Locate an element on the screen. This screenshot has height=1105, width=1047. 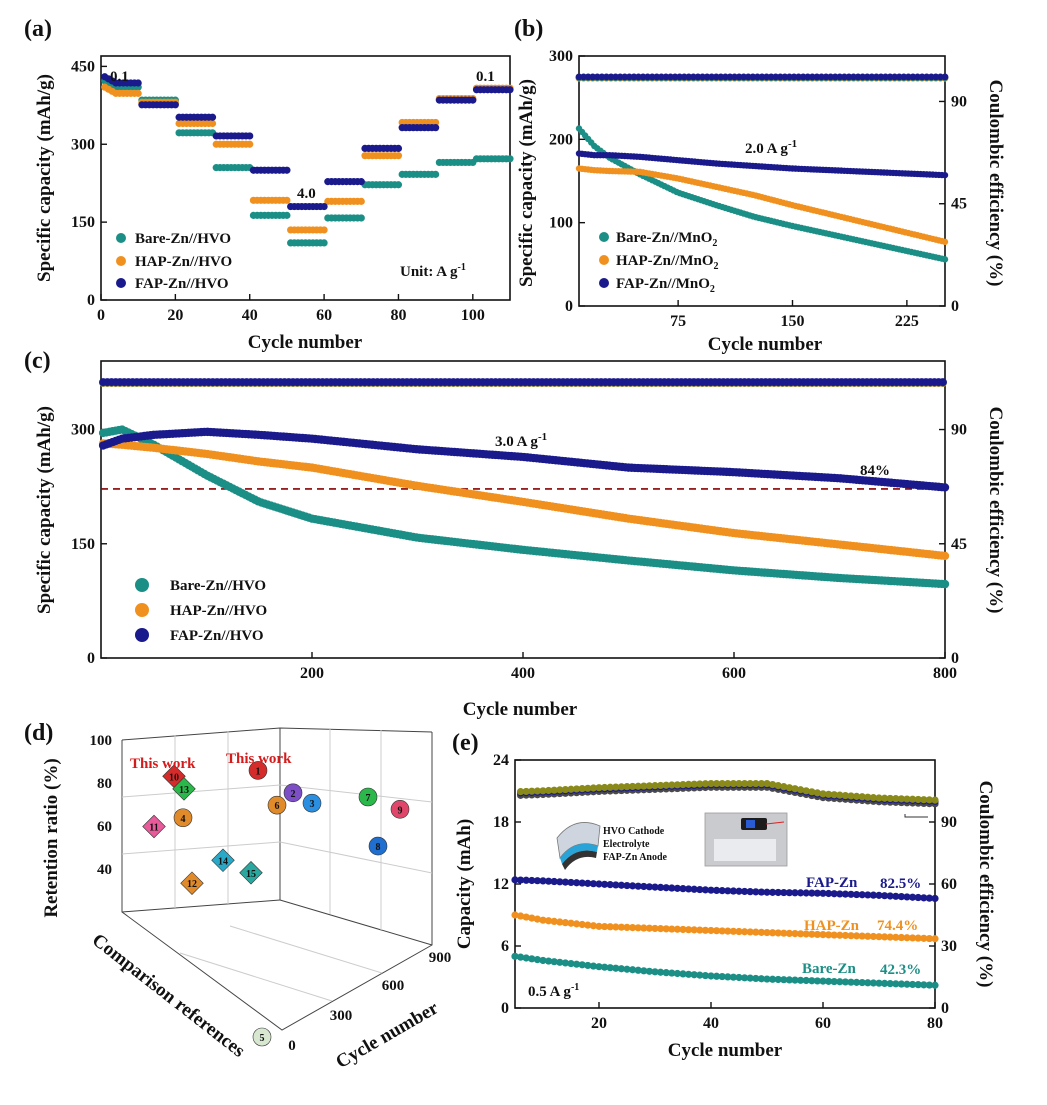
y-tick-label-2: 300 is located at coordinates (83, 144).